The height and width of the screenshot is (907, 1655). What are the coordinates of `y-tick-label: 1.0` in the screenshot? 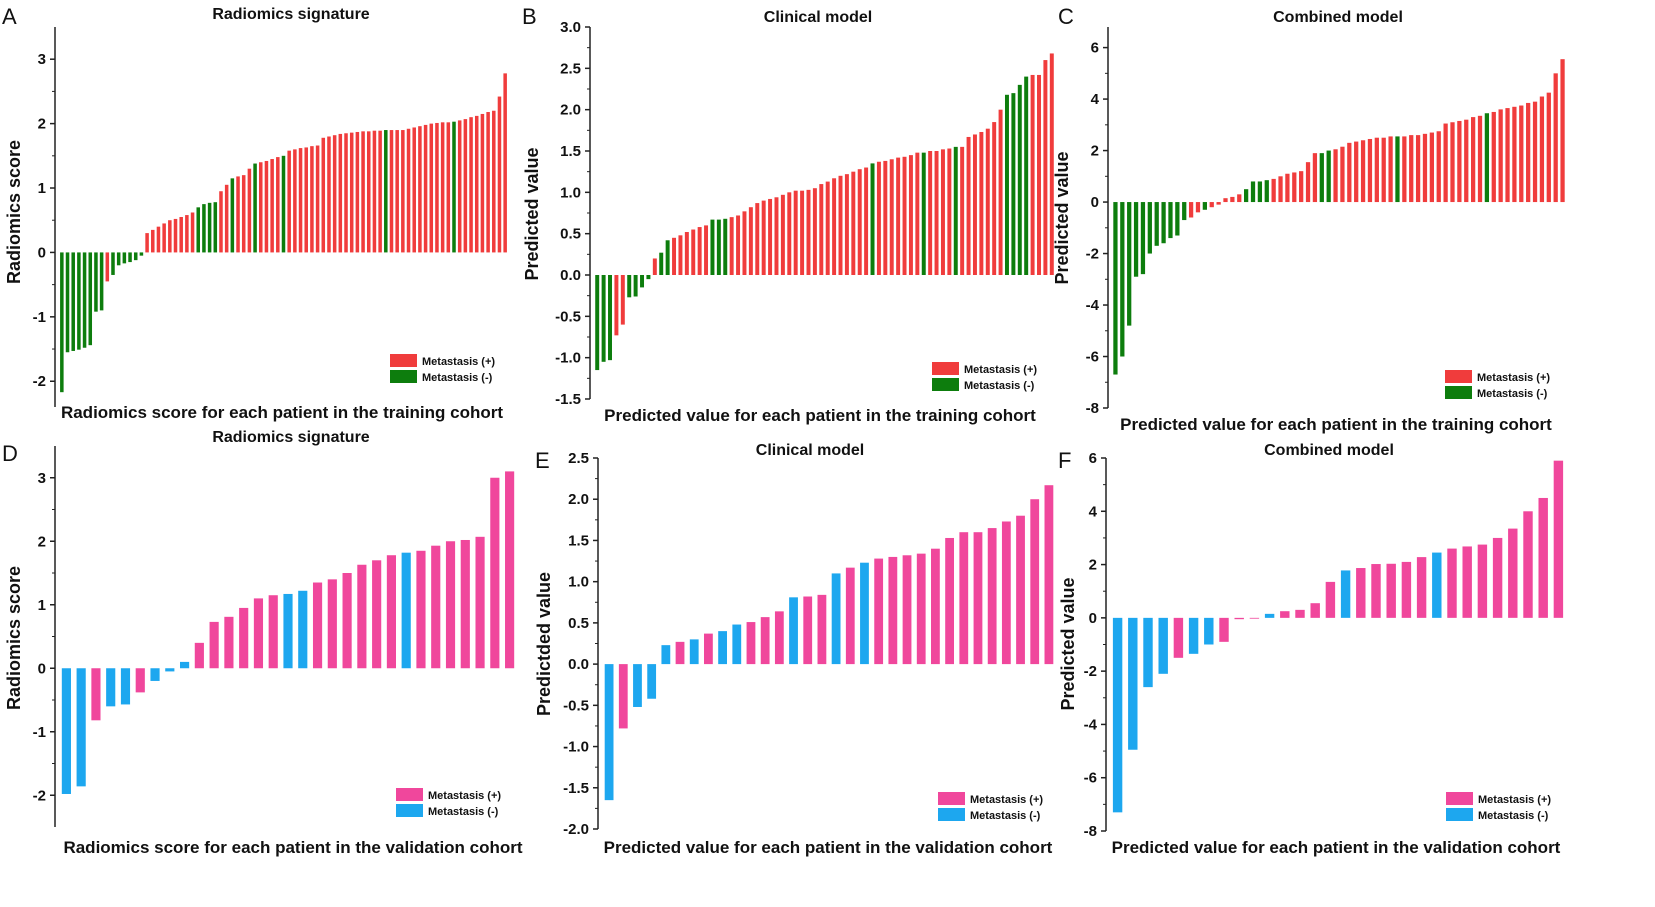 It's located at (578, 582).